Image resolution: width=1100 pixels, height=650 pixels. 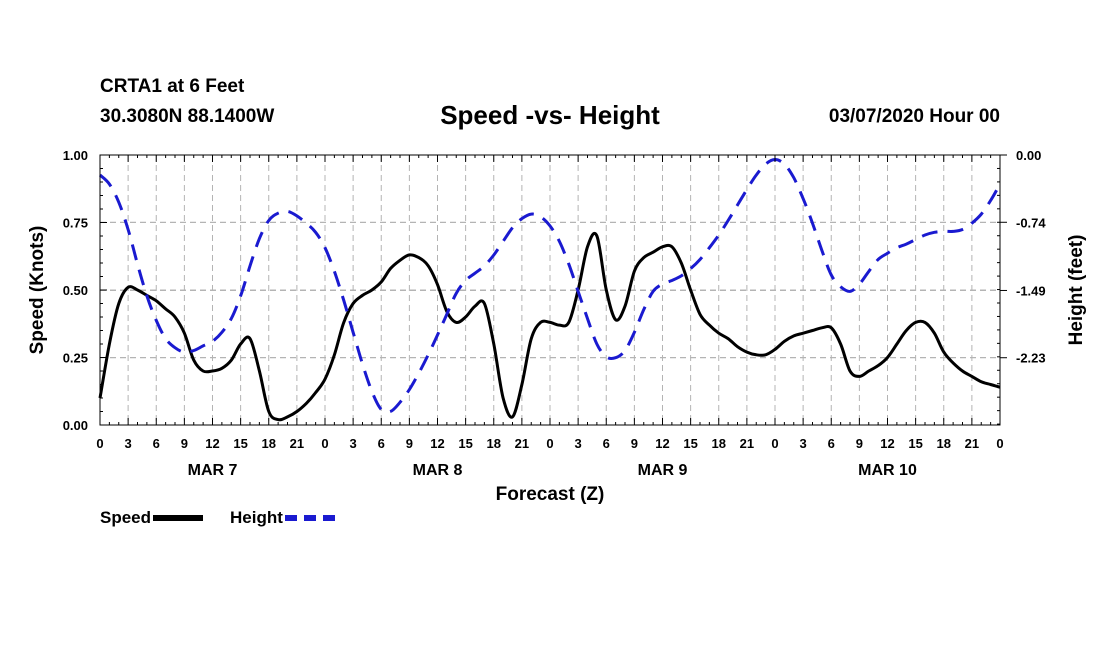 I want to click on forecast-datetime: 03/07/2020 Hour 00, so click(x=914, y=116).